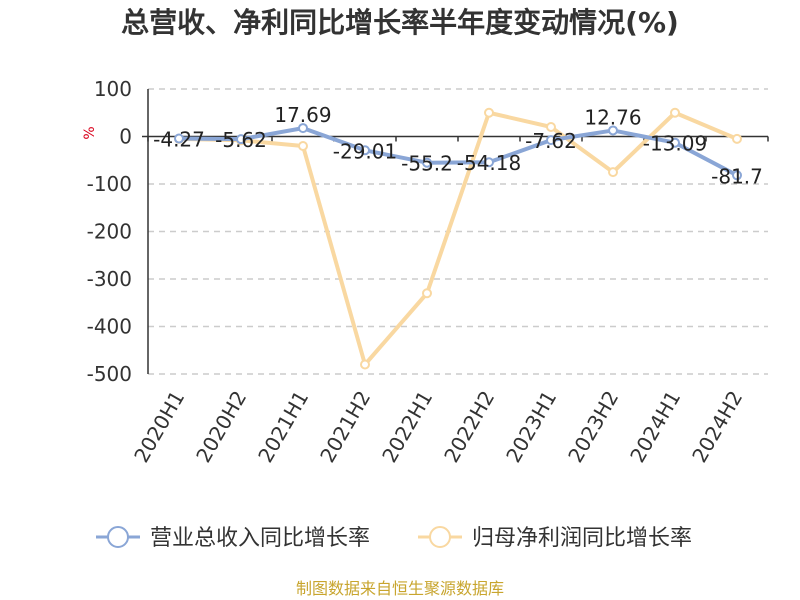 Image resolution: width=800 pixels, height=600 pixels. What do you see at coordinates (113, 89) in the screenshot?
I see `y-tick-label: 100` at bounding box center [113, 89].